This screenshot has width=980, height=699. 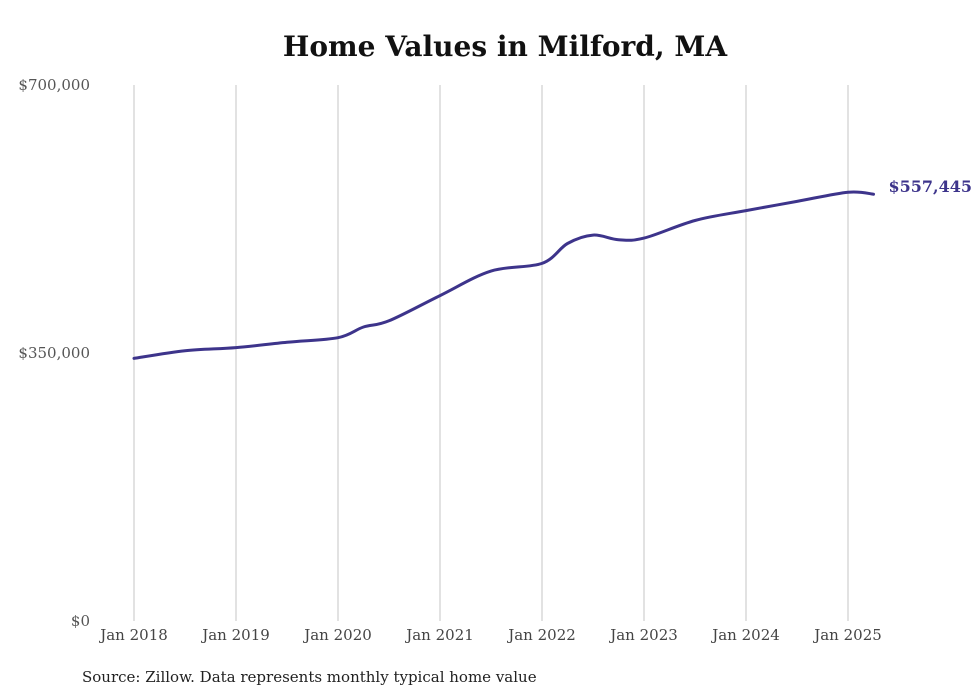 I want to click on x-tick-label: Jan 2020, so click(x=337, y=635).